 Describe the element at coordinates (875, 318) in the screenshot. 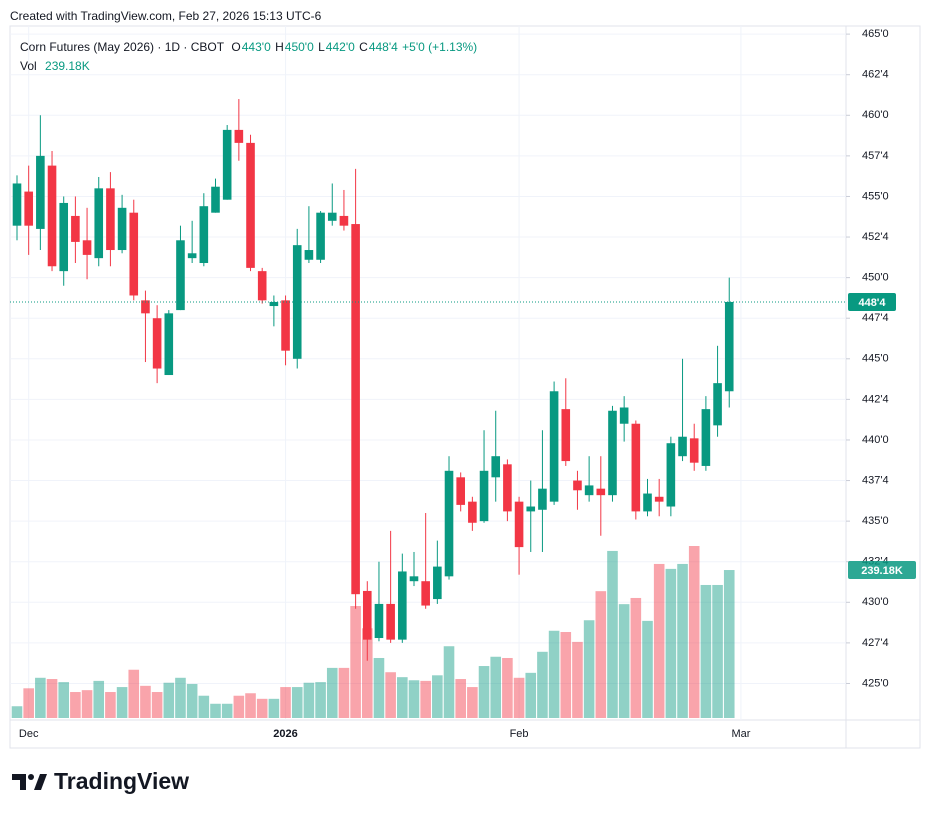

I see `y-tick-label: 447'4` at that location.